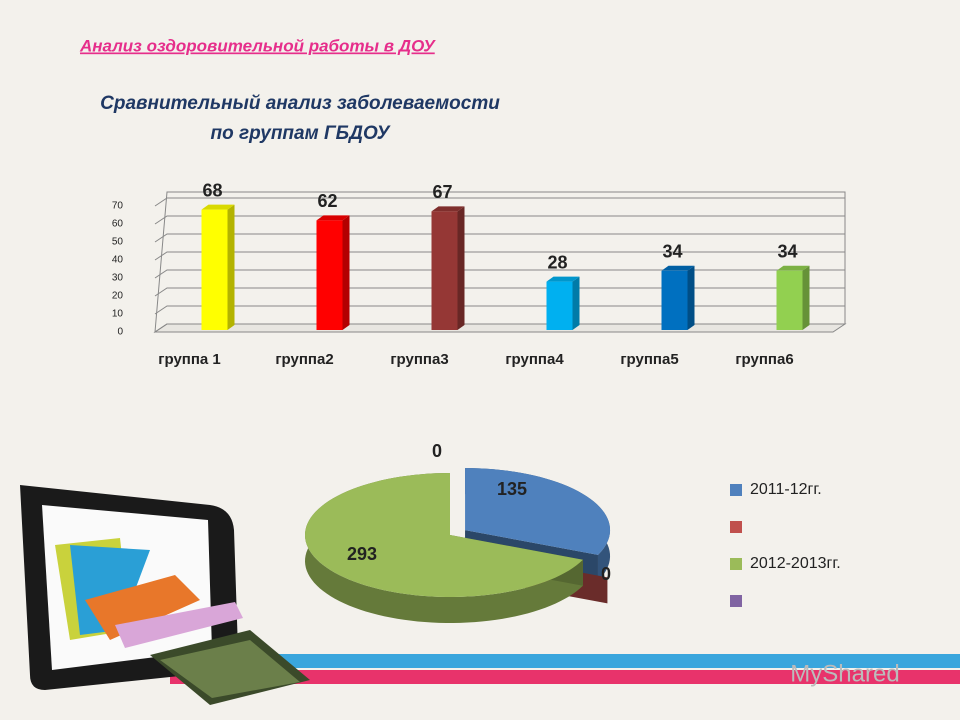 This screenshot has height=720, width=960. I want to click on y-tick-label: 20, so click(118, 296).